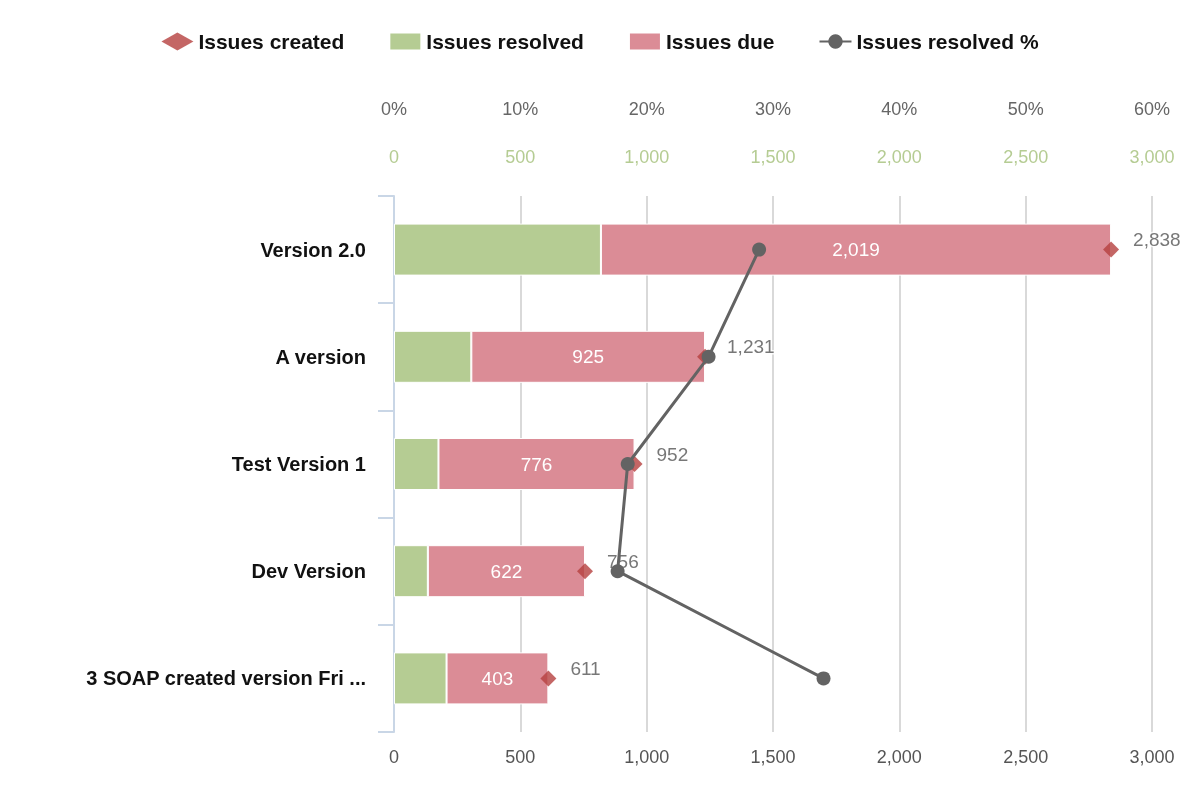  Describe the element at coordinates (1026, 757) in the screenshot. I see `x-tick-label: 2,500` at that location.